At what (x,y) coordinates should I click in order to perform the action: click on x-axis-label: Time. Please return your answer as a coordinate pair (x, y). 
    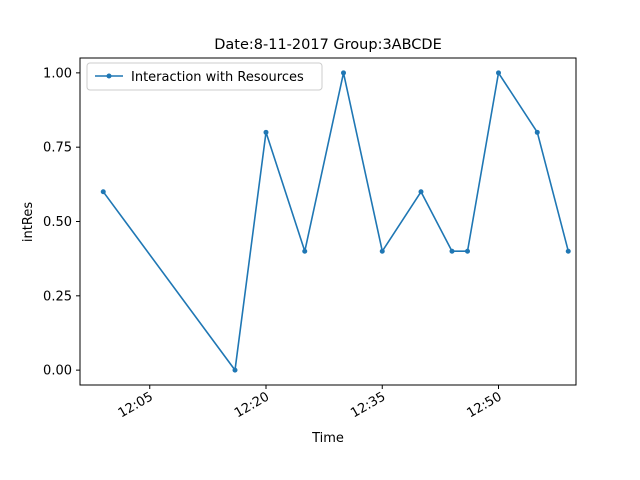
    Looking at the image, I should click on (327, 438).